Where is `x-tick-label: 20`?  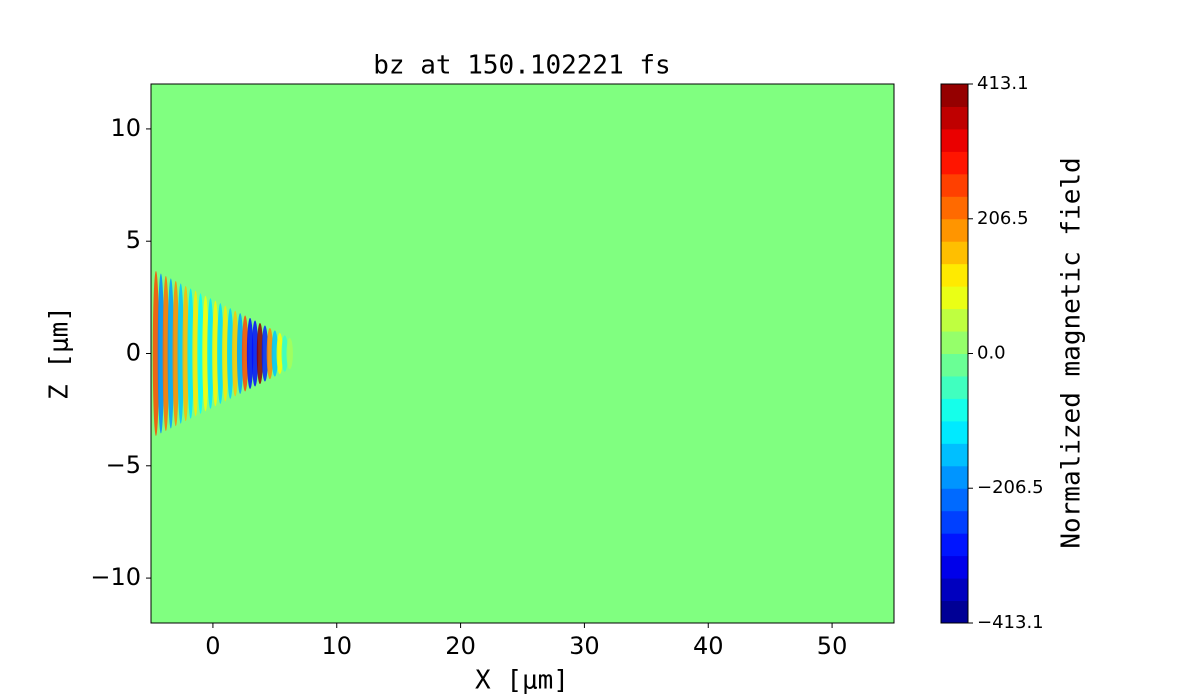 x-tick-label: 20 is located at coordinates (460, 646).